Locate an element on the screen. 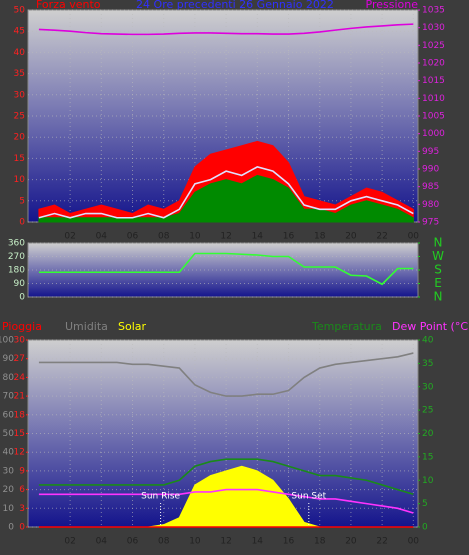 This screenshot has width=469, height=555. y2-tick-label: 1005 is located at coordinates (433, 117).